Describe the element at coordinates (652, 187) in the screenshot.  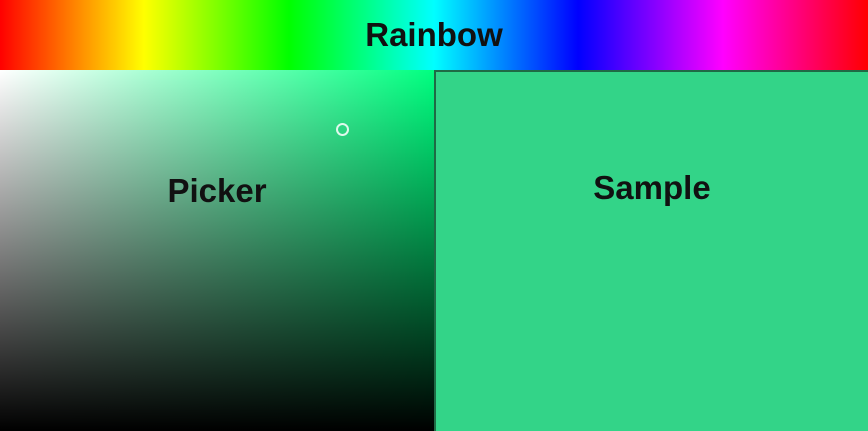
I see `sample-label: Sample` at that location.